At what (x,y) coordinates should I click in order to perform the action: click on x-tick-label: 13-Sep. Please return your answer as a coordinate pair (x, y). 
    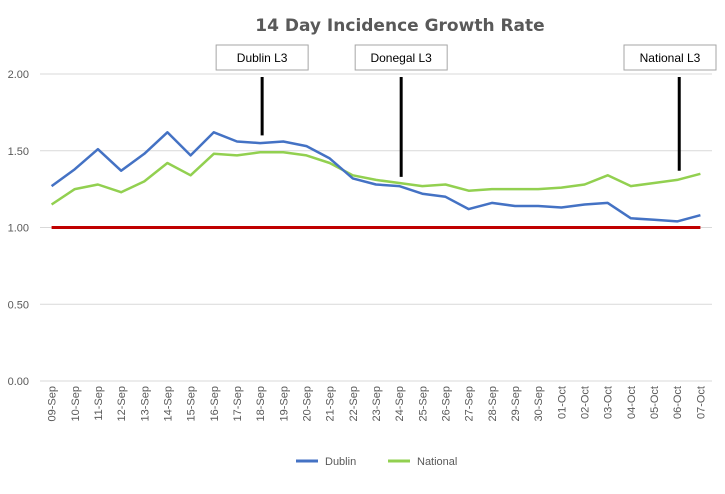
    Looking at the image, I should click on (145, 403).